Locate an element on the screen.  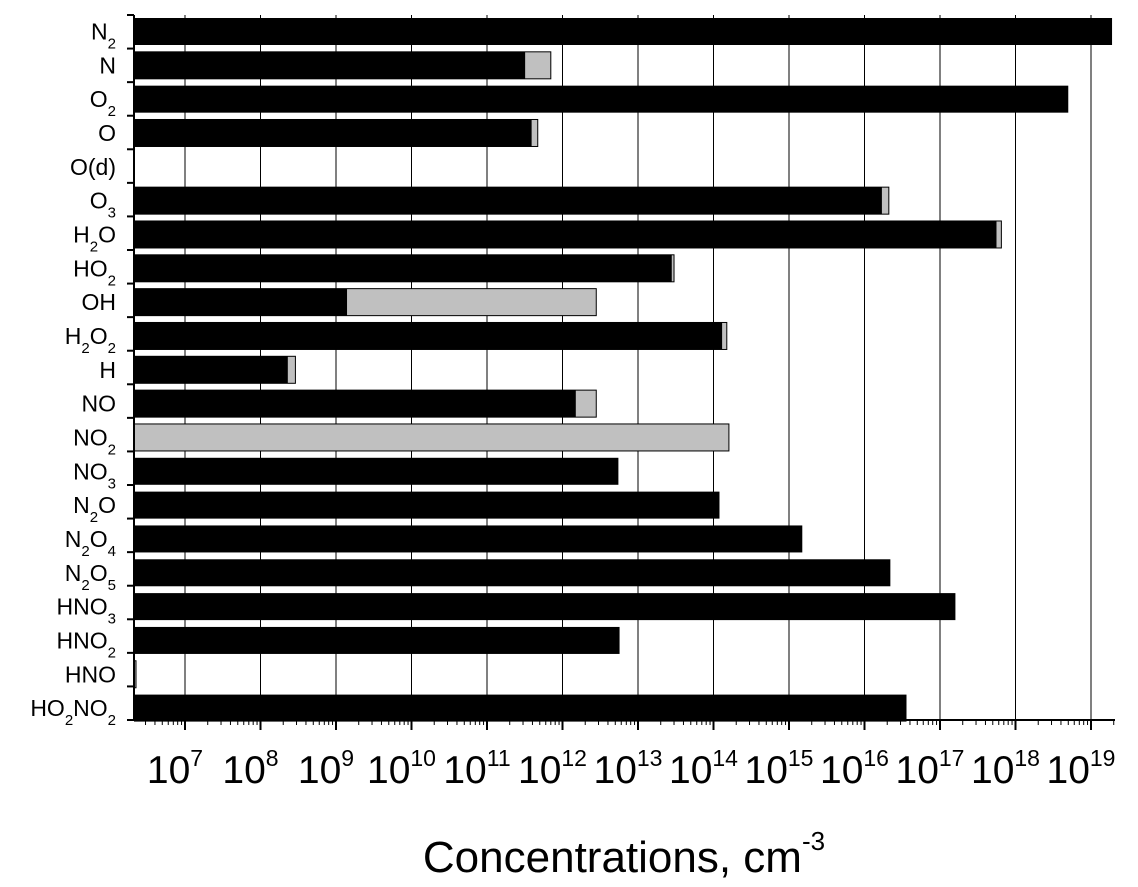
x-tick-label-7: 10⁷ is located at coordinates (175, 768).